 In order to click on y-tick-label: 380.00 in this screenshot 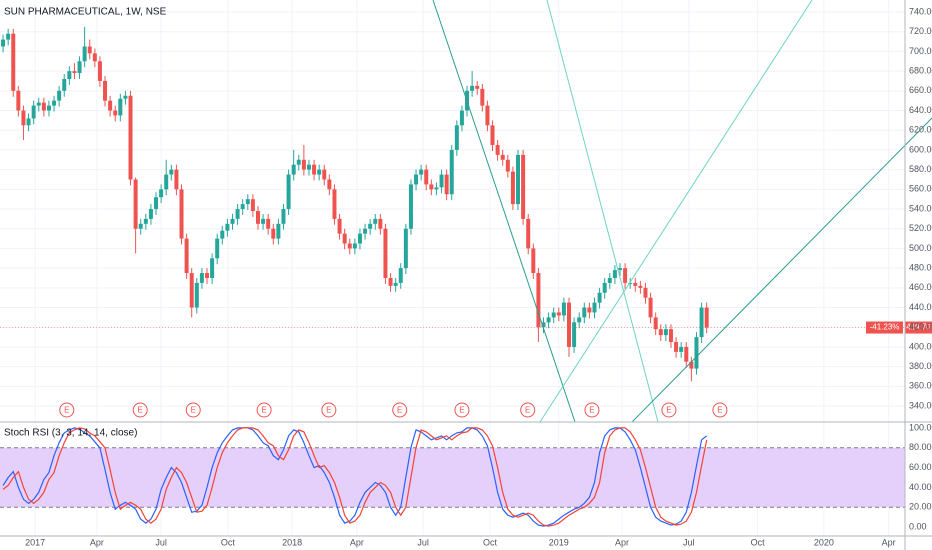, I will do `click(920, 366)`.